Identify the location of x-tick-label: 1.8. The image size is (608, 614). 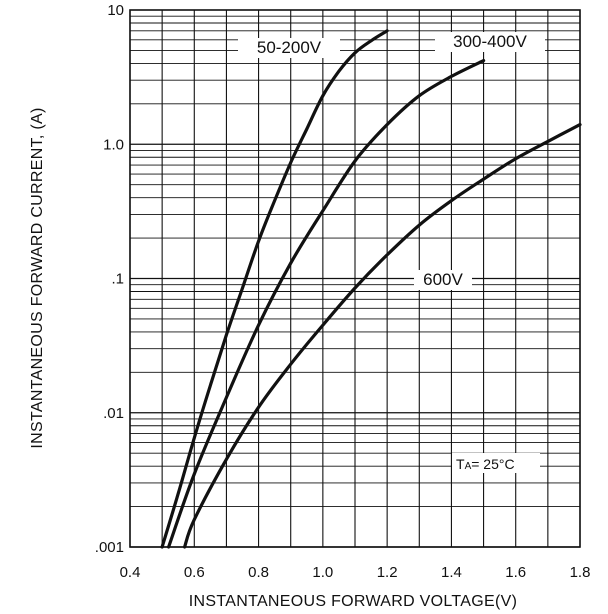
(580, 572).